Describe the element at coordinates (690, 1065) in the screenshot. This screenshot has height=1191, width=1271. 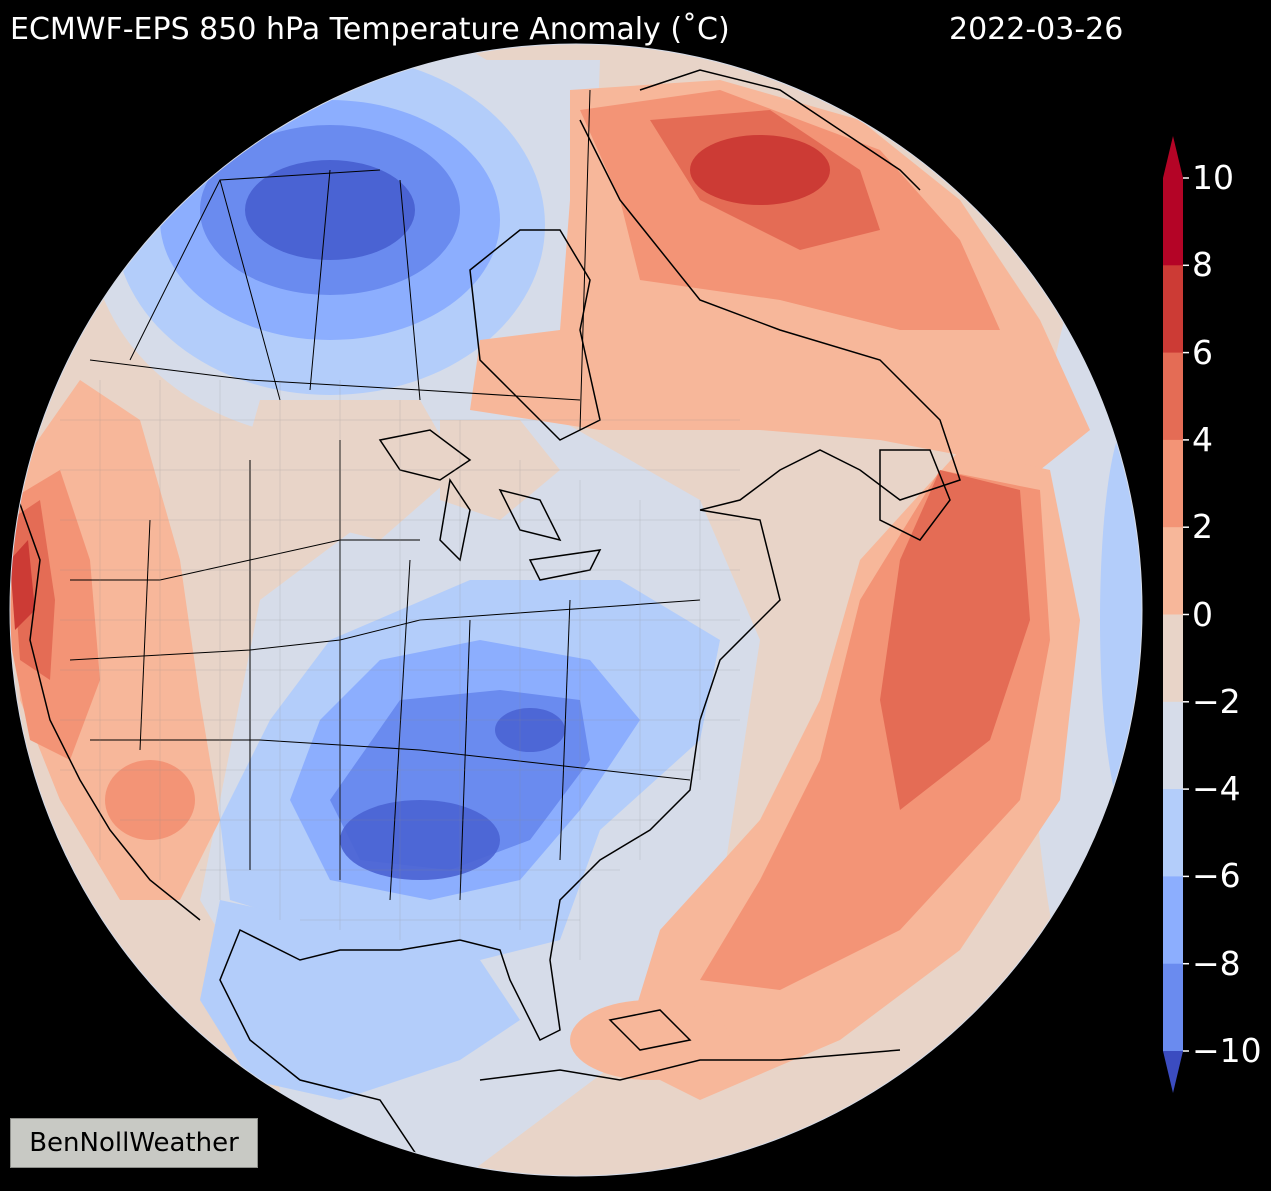
I see `caribbean-islands` at that location.